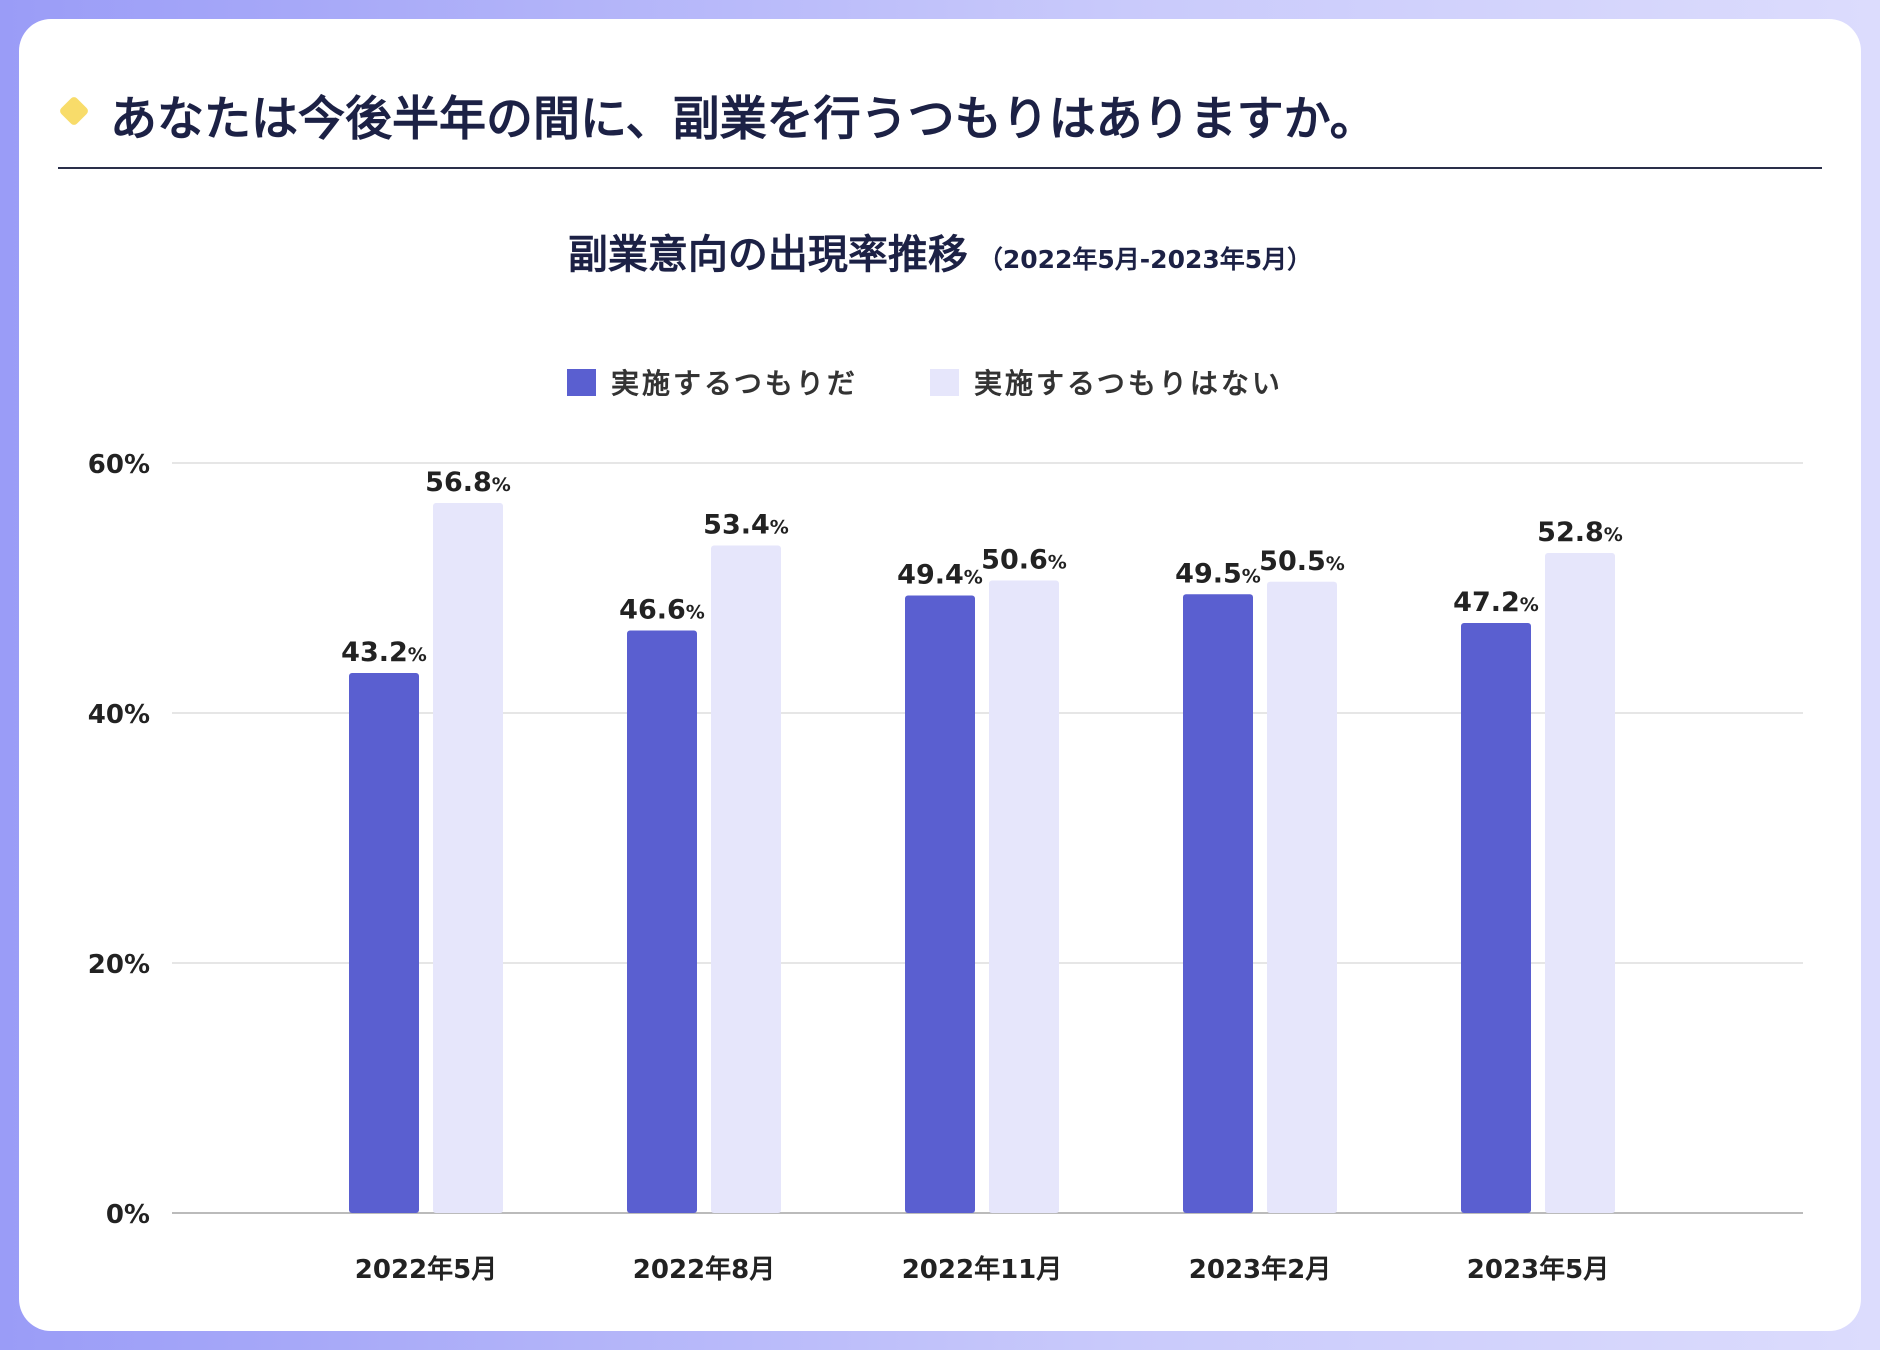  What do you see at coordinates (746, 525) in the screenshot?
I see `data-label: 53.4%` at bounding box center [746, 525].